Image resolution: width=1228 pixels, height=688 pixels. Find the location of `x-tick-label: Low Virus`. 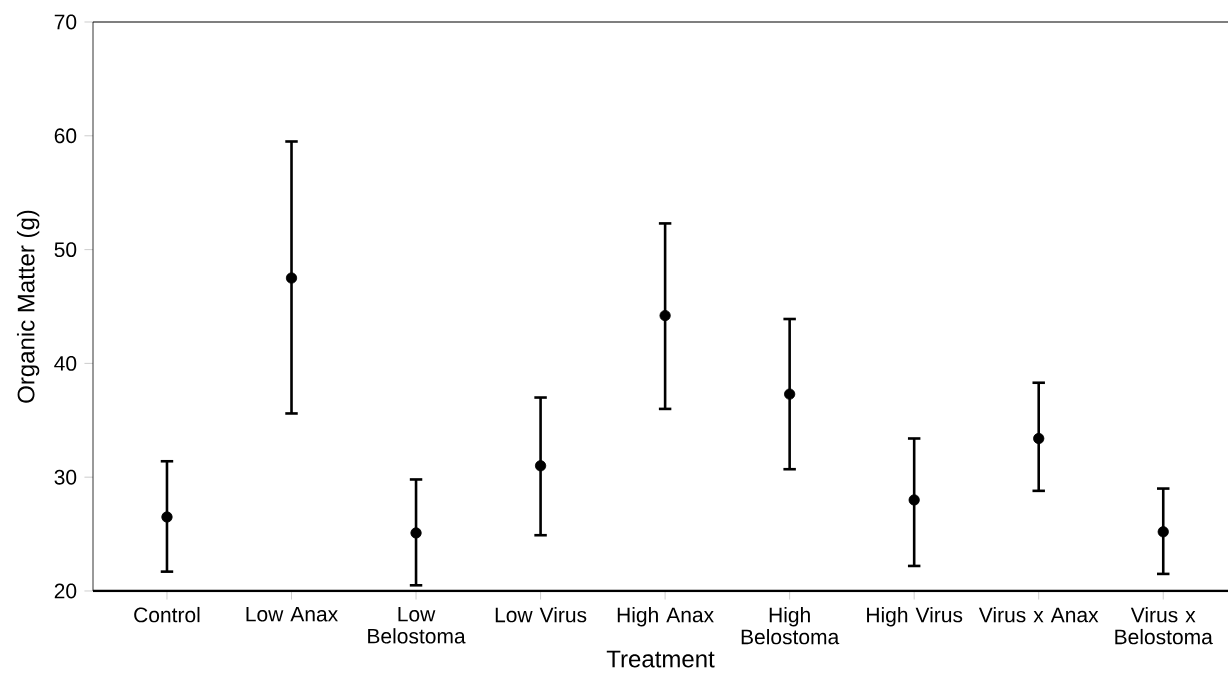

x-tick-label: Low Virus is located at coordinates (541, 614).